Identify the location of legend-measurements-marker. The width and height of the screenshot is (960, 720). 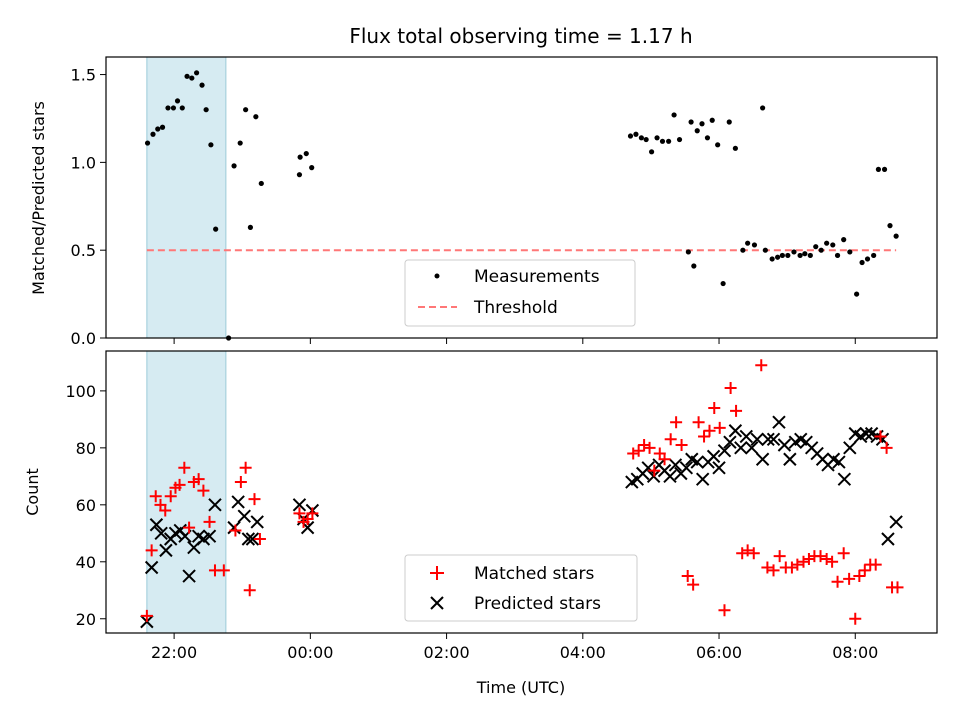
(437, 276).